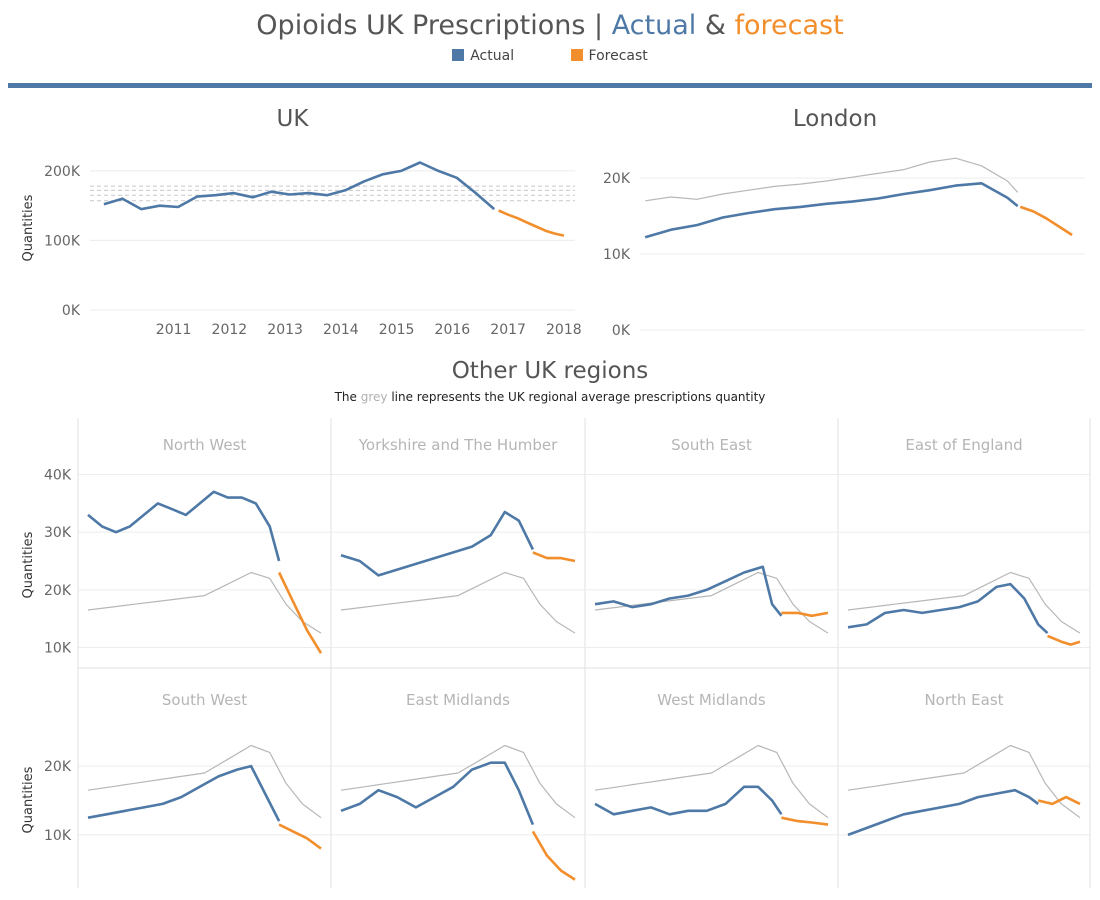 The height and width of the screenshot is (900, 1100). Describe the element at coordinates (943, 812) in the screenshot. I see `region-north-east-actual-line` at that location.